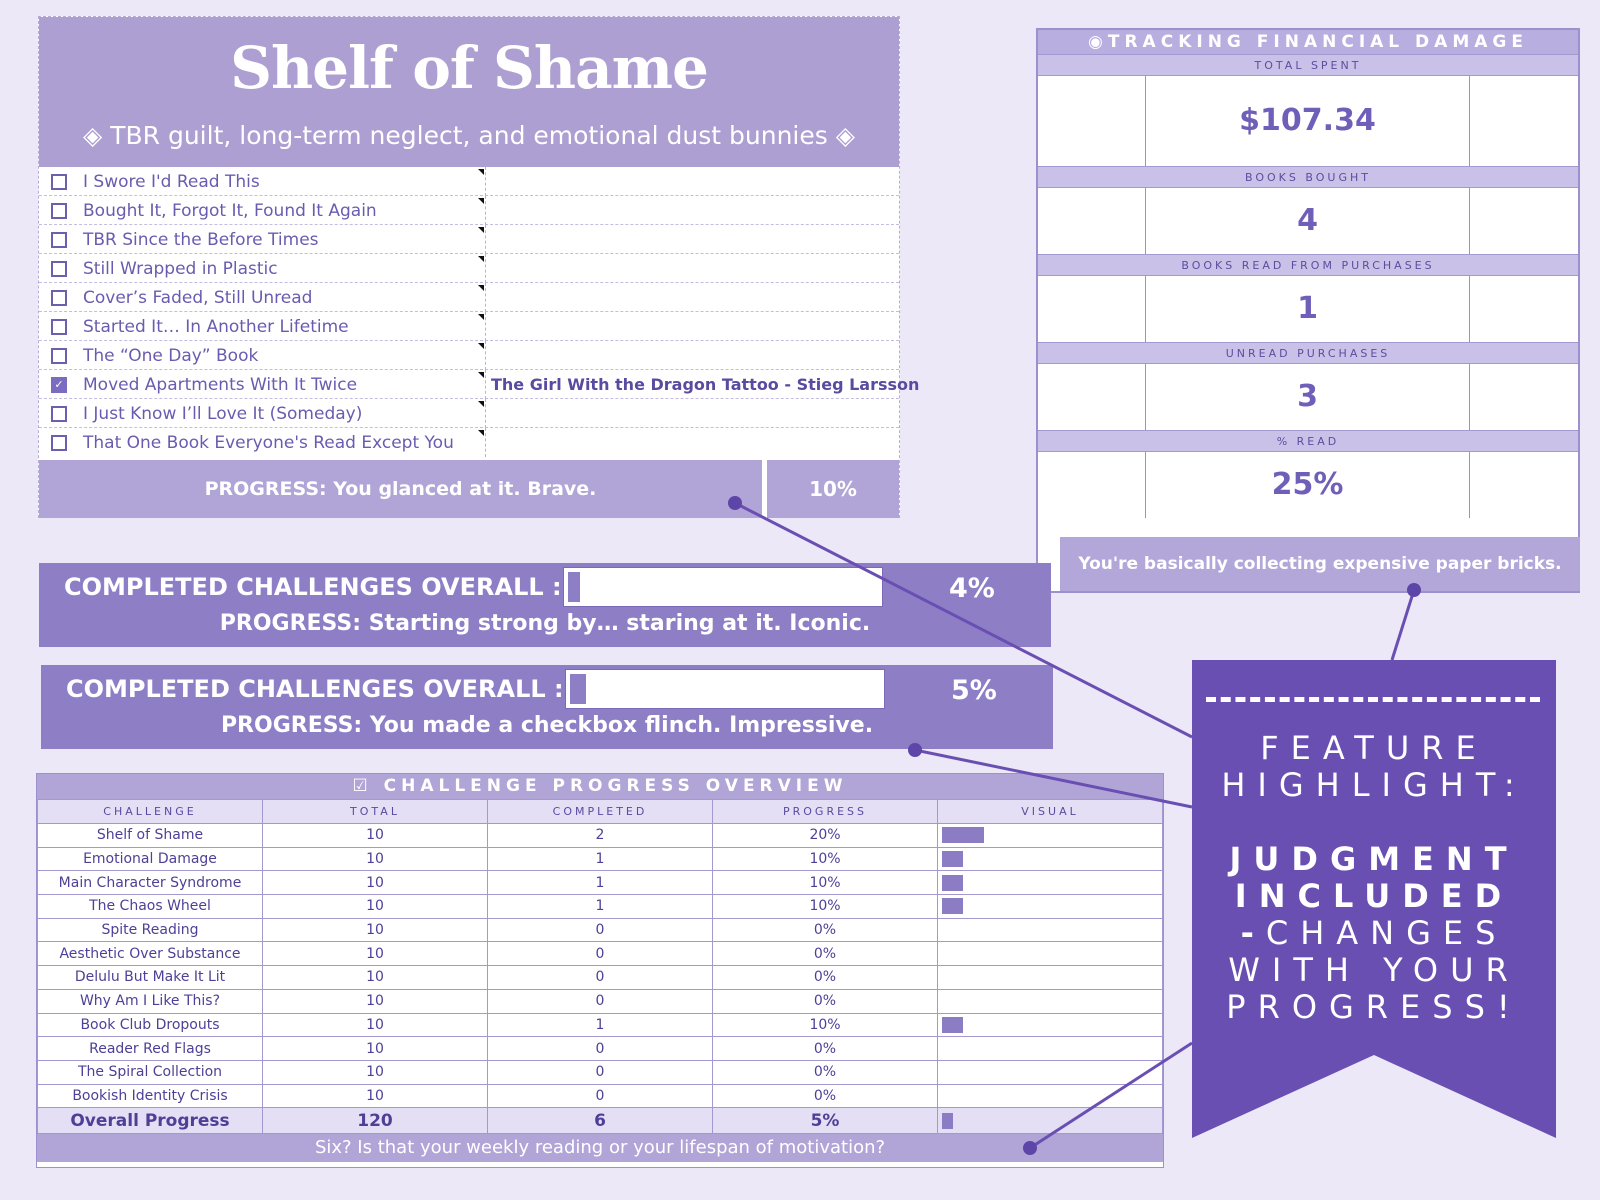 The height and width of the screenshot is (1200, 1600). Describe the element at coordinates (150, 1025) in the screenshot. I see `cell-name: Book Club Dropouts` at that location.